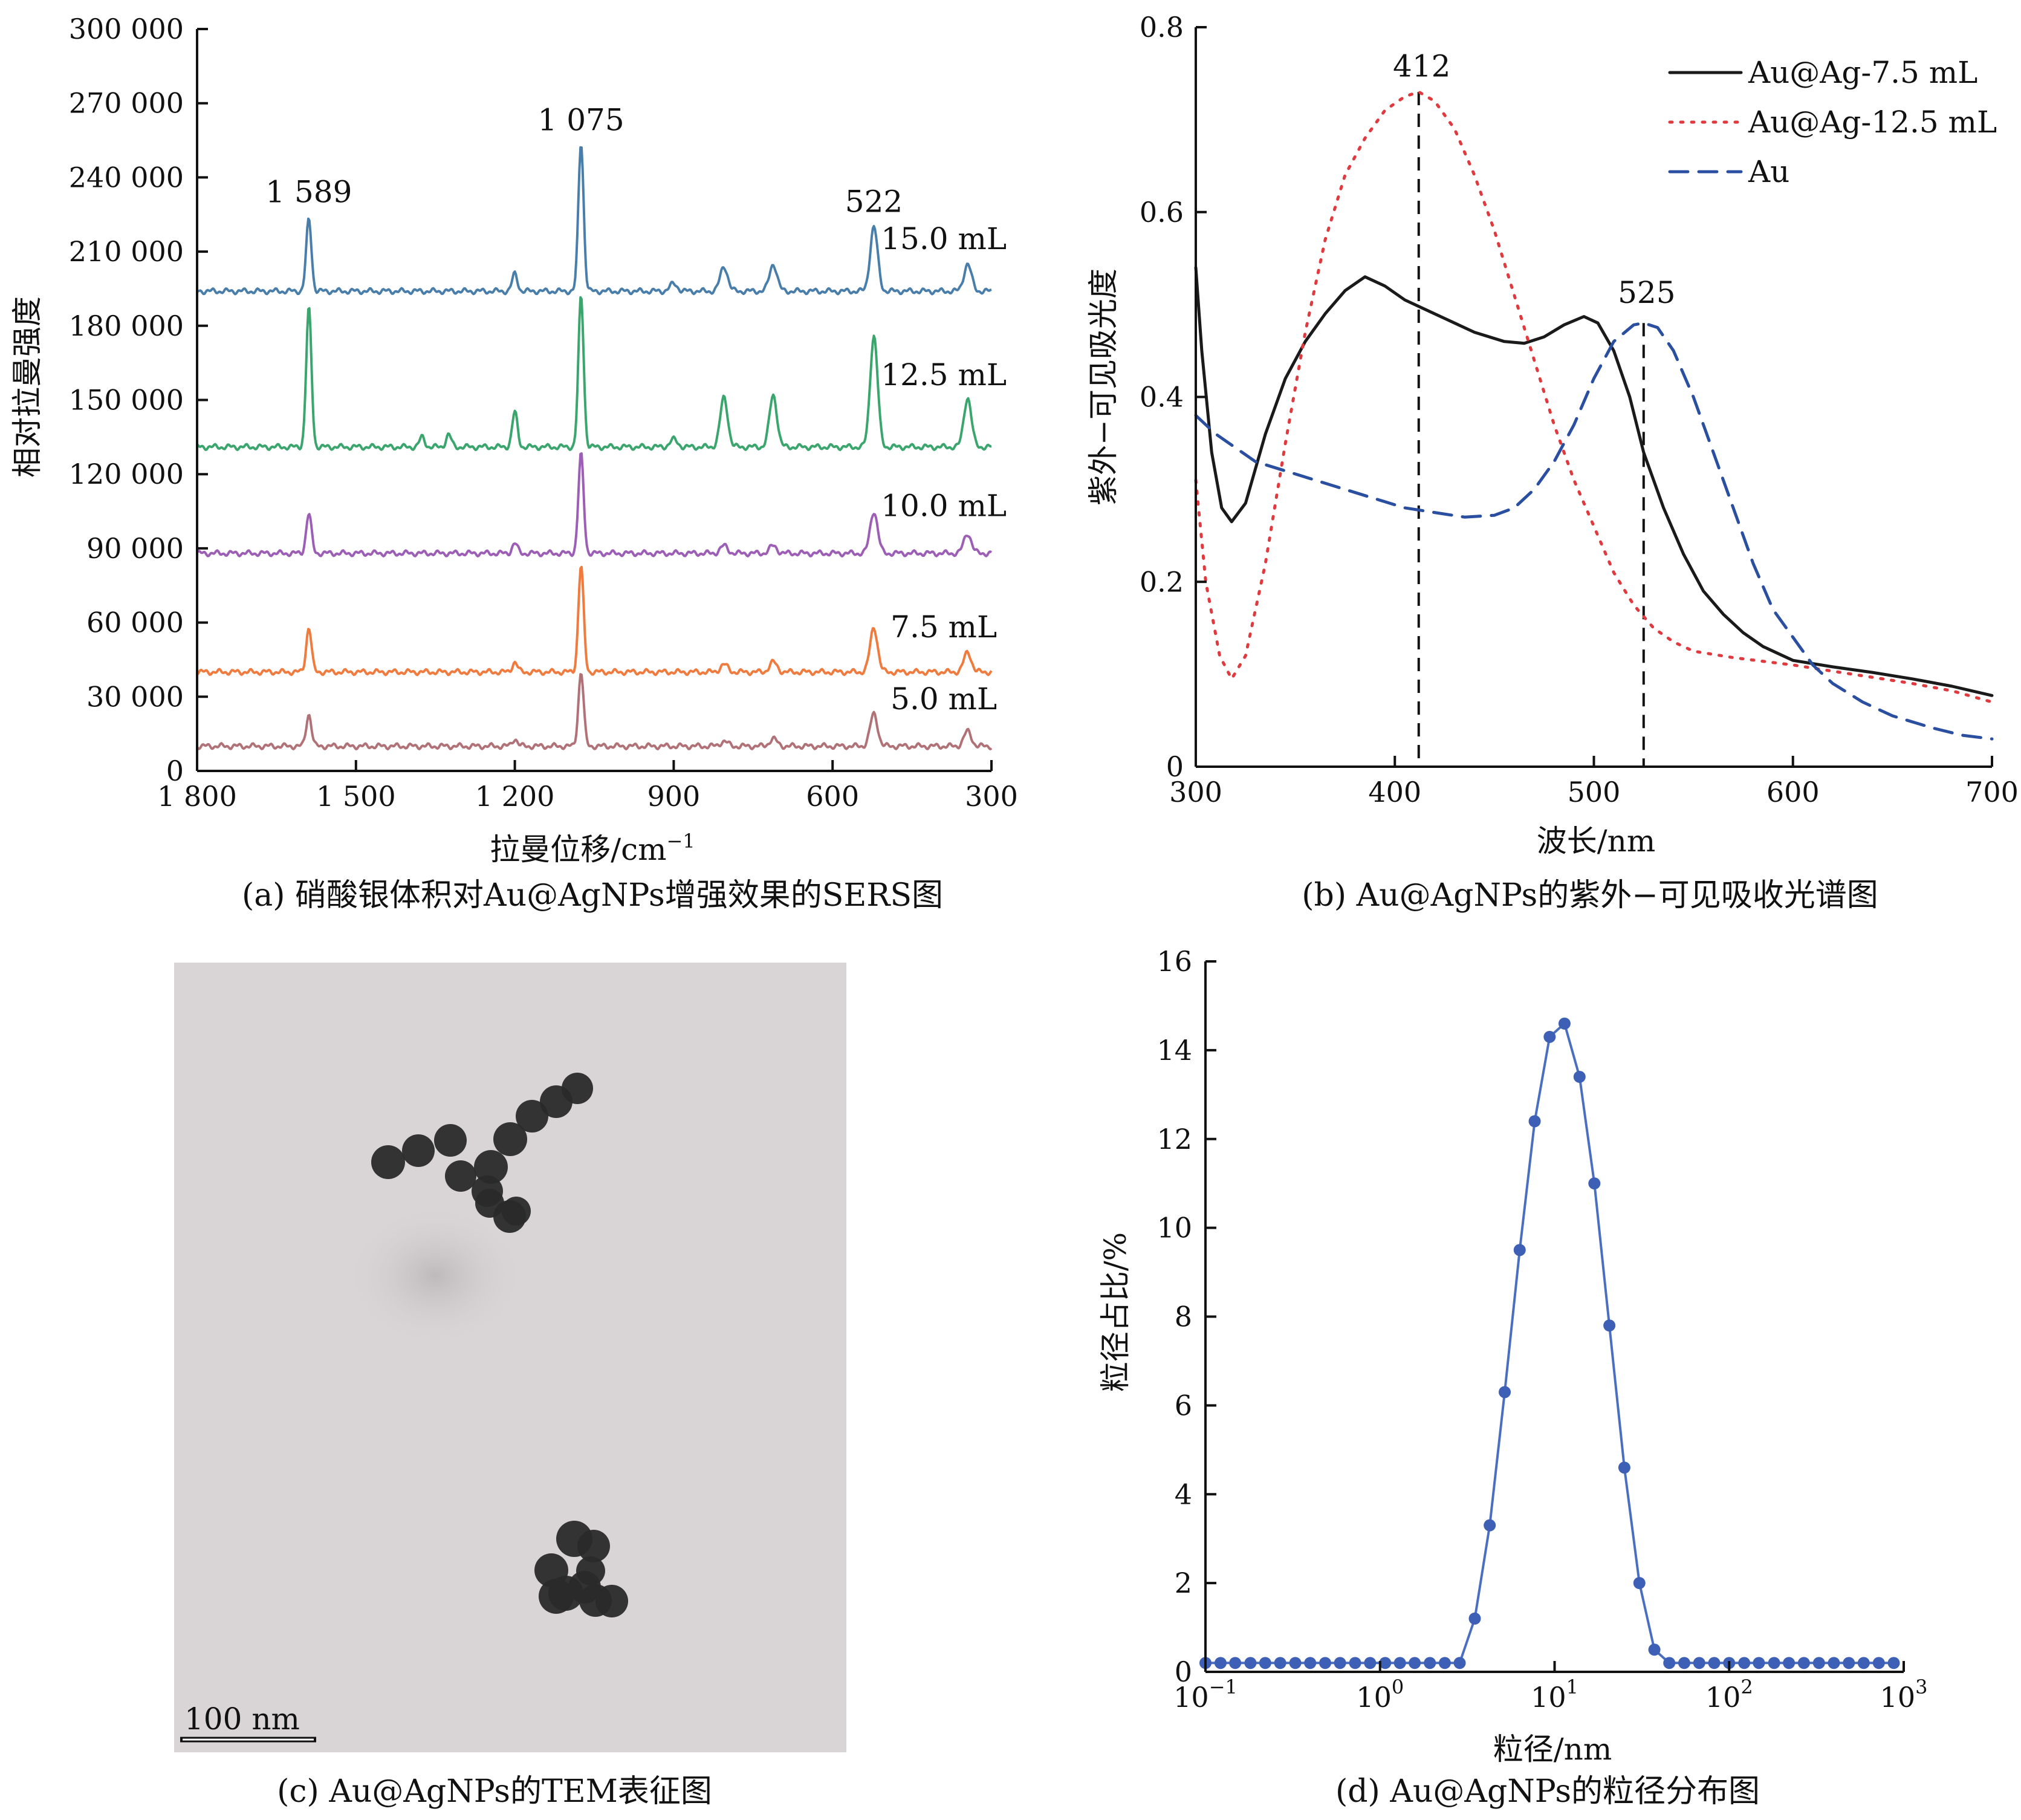 Image resolution: width=2021 pixels, height=1820 pixels. I want to click on panel-b-x-tick-label: 700, so click(1992, 792).